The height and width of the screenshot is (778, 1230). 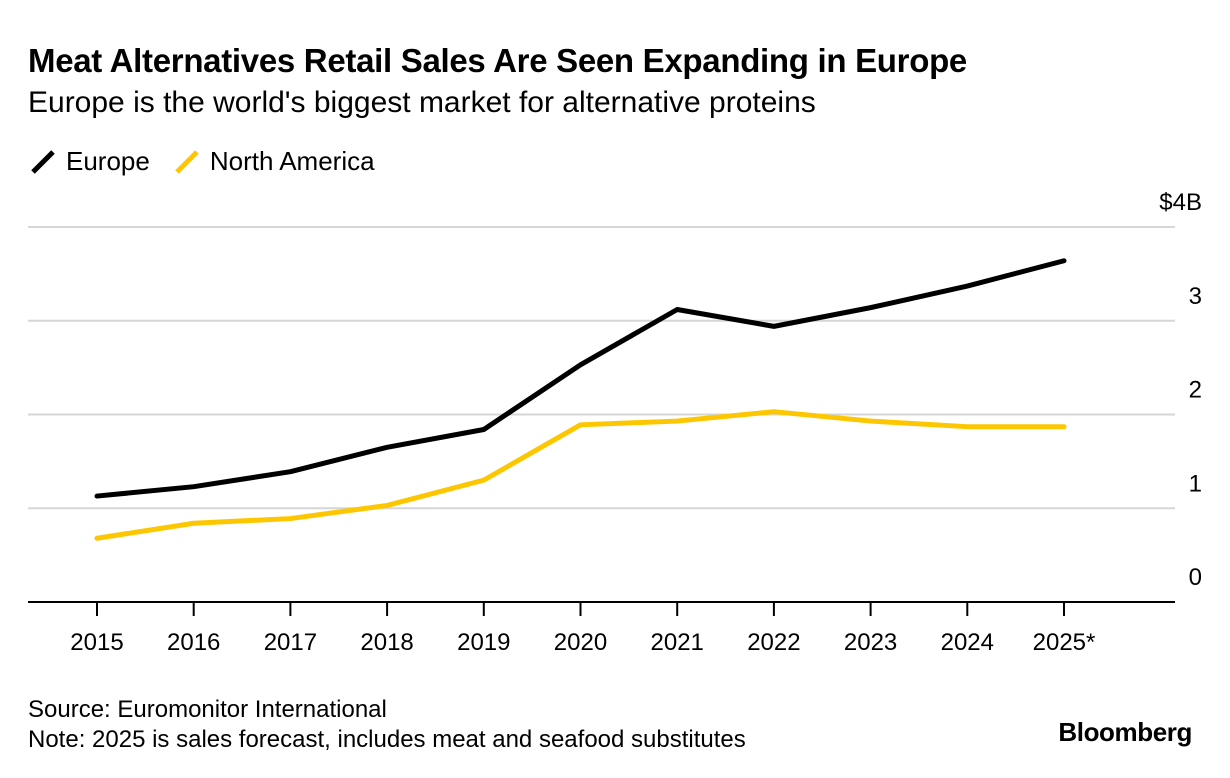 What do you see at coordinates (1195, 483) in the screenshot?
I see `y-tick-label: 1` at bounding box center [1195, 483].